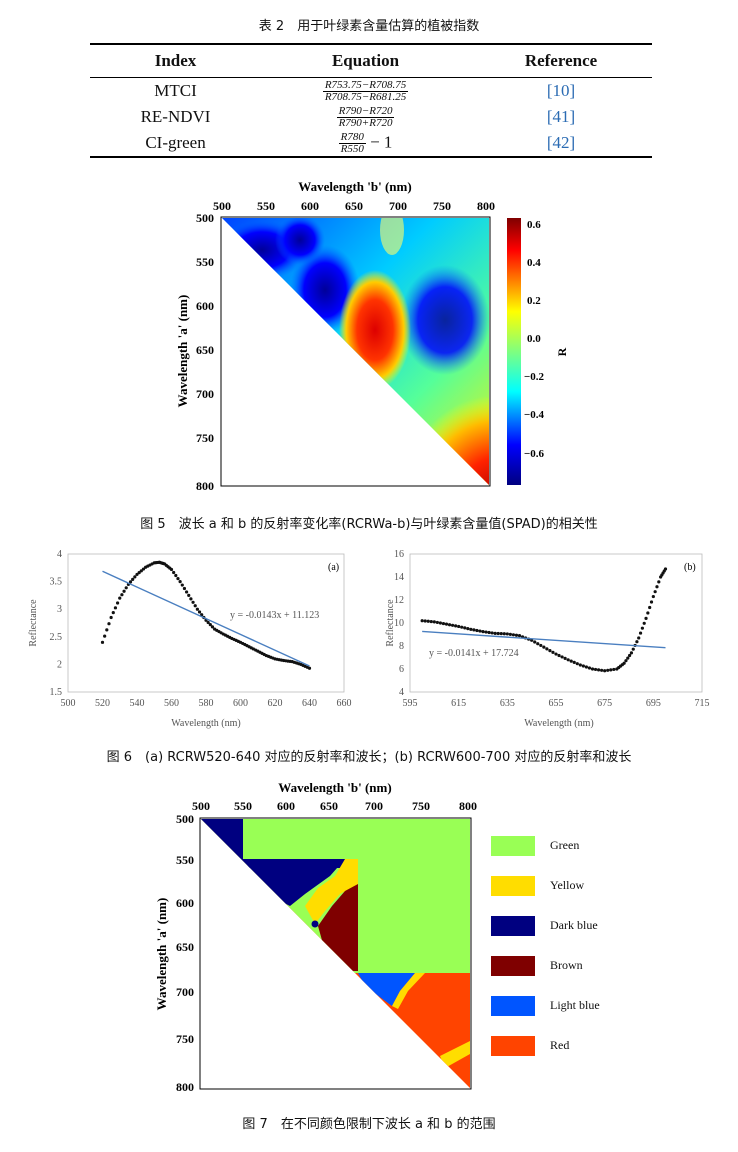 The width and height of the screenshot is (738, 1152). What do you see at coordinates (185, 1087) in the screenshot?
I see `y-tick-label: 800` at bounding box center [185, 1087].